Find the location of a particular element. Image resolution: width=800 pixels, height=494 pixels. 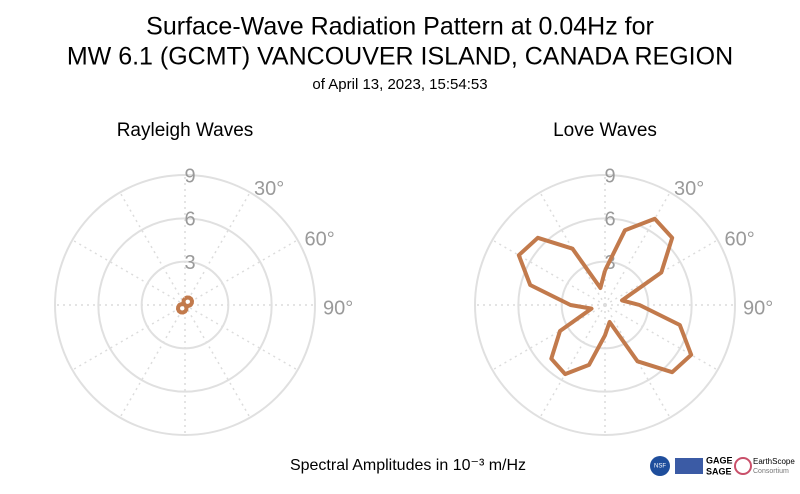

logo-box is located at coordinates (689, 466).